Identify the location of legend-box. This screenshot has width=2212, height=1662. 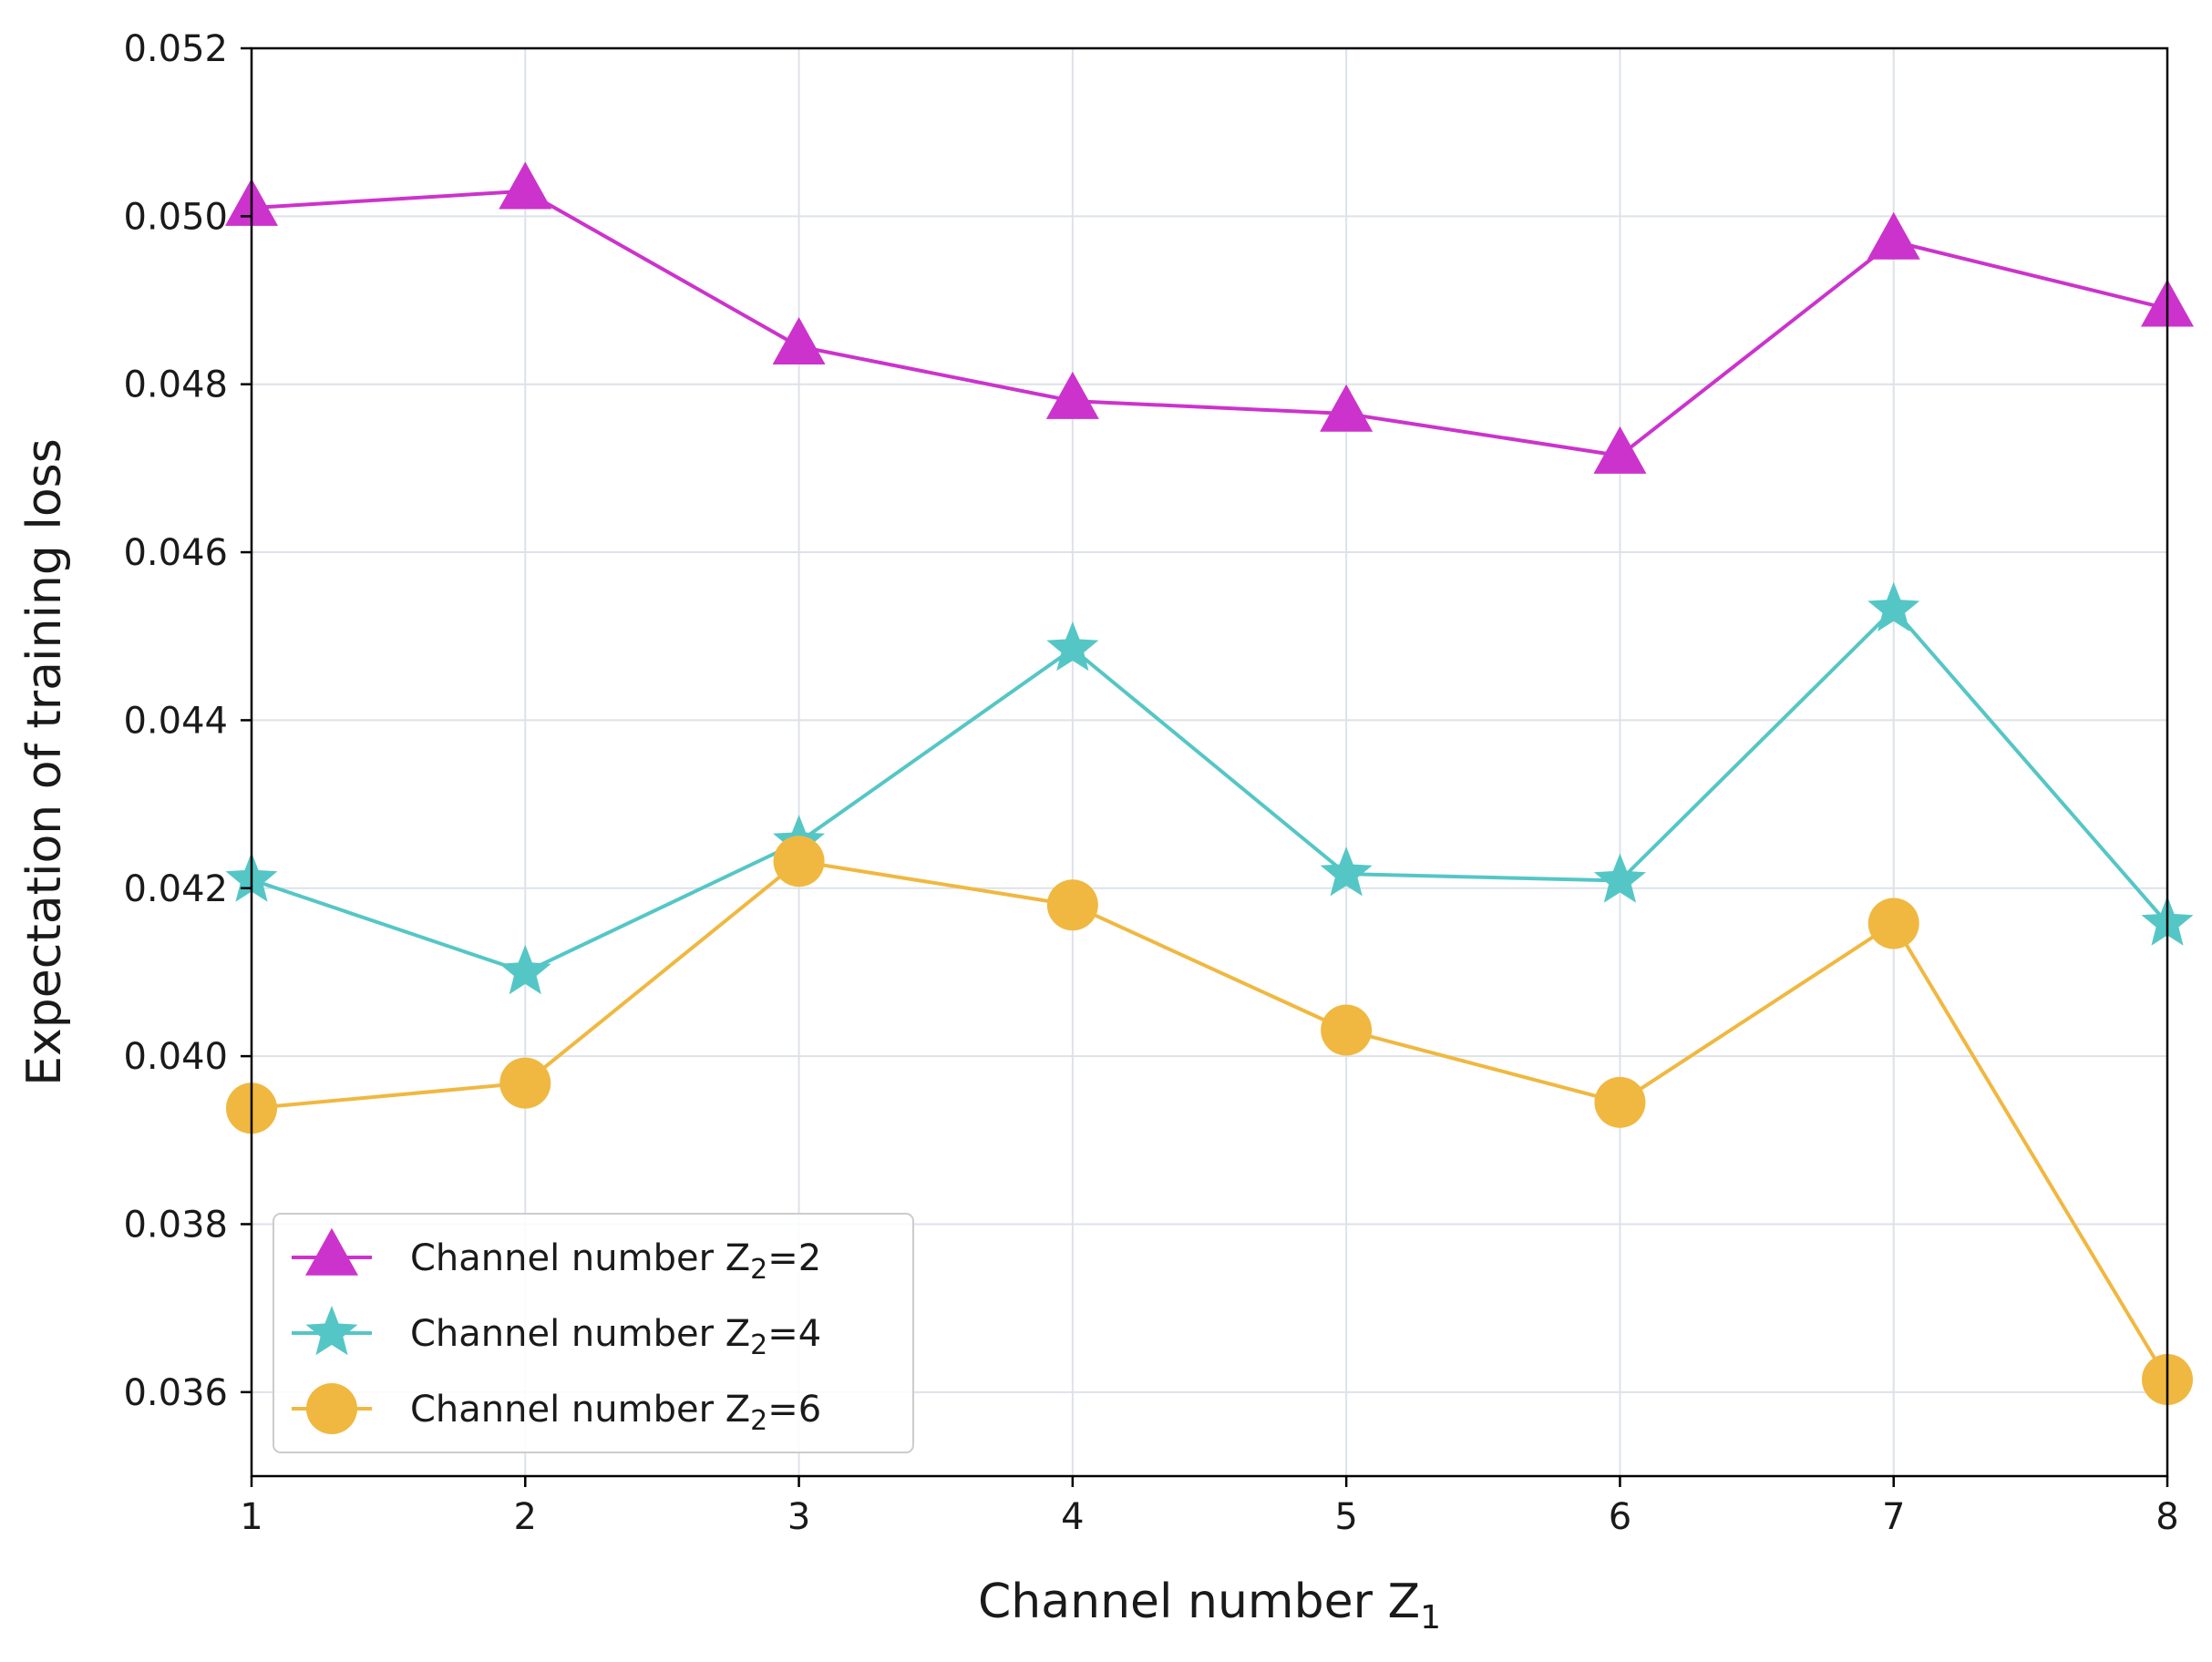
(593, 1333).